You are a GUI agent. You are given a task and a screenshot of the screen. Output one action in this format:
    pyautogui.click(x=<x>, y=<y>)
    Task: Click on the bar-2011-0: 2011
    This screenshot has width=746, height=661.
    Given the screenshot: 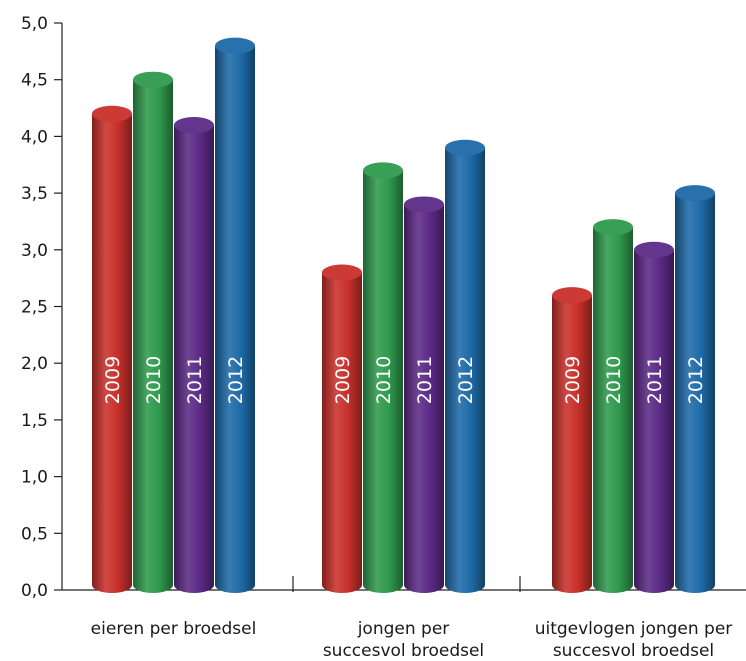 What is the action you would take?
    pyautogui.click(x=194, y=355)
    